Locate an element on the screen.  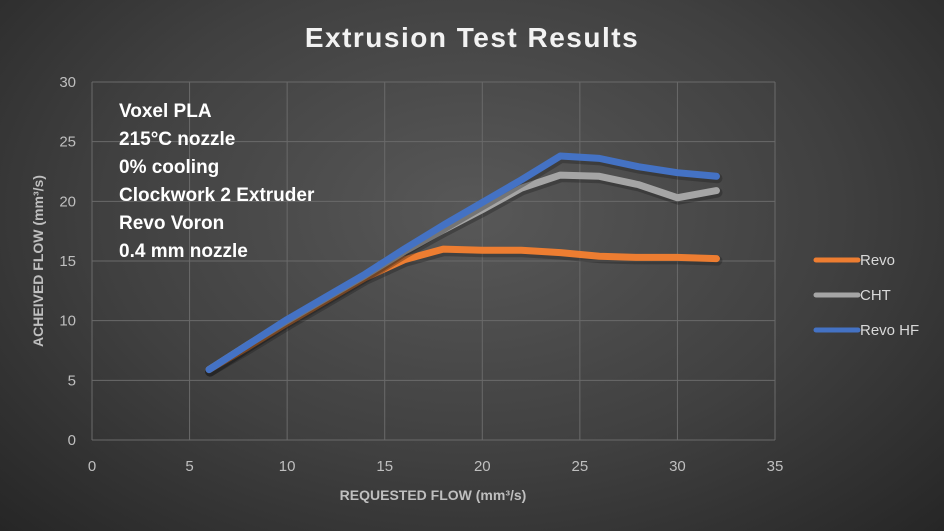
series-line-revo is located at coordinates (462, 309).